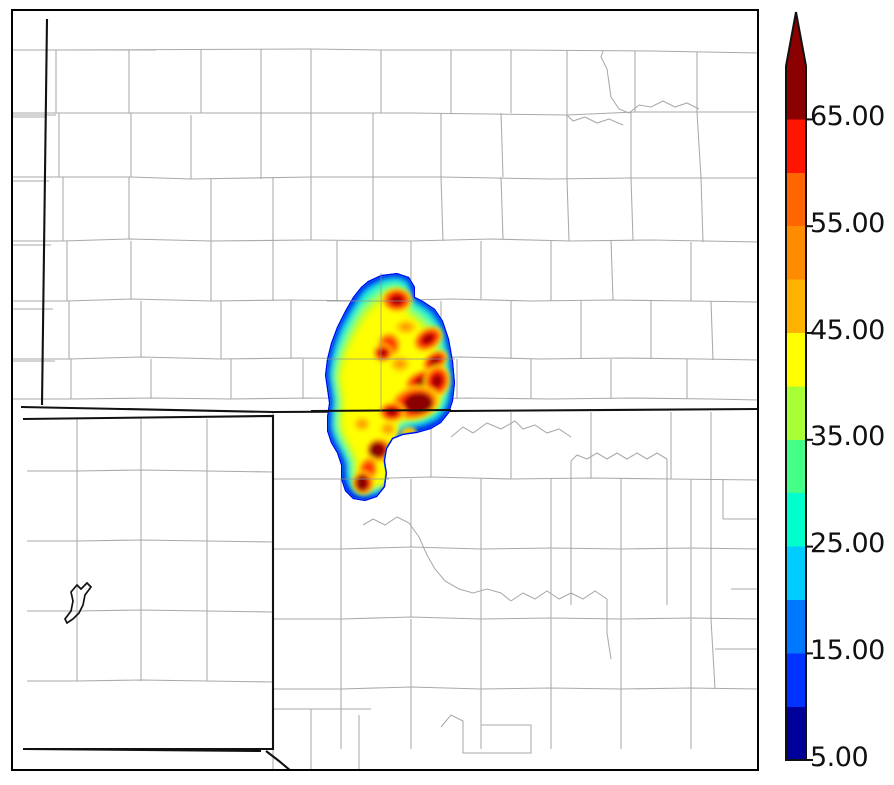  I want to click on contour-plume, so click(390, 387).